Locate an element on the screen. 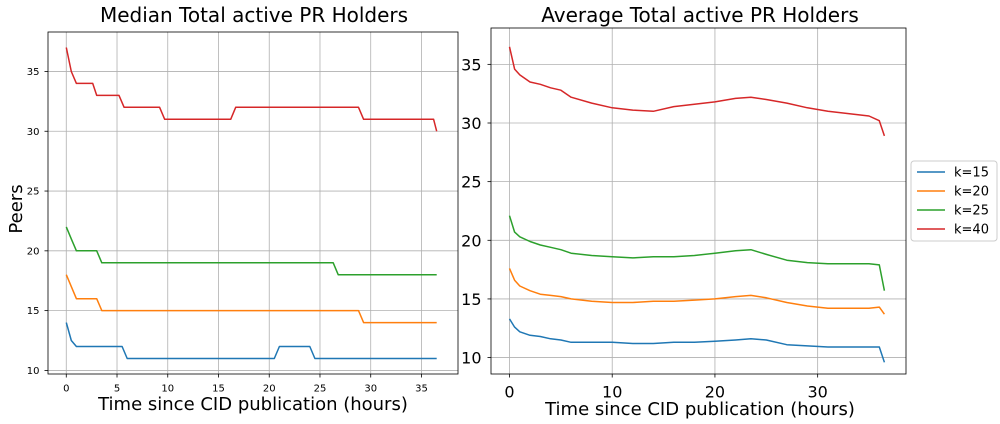 The image size is (1000, 424). y-axis-label: Peers is located at coordinates (16, 208).